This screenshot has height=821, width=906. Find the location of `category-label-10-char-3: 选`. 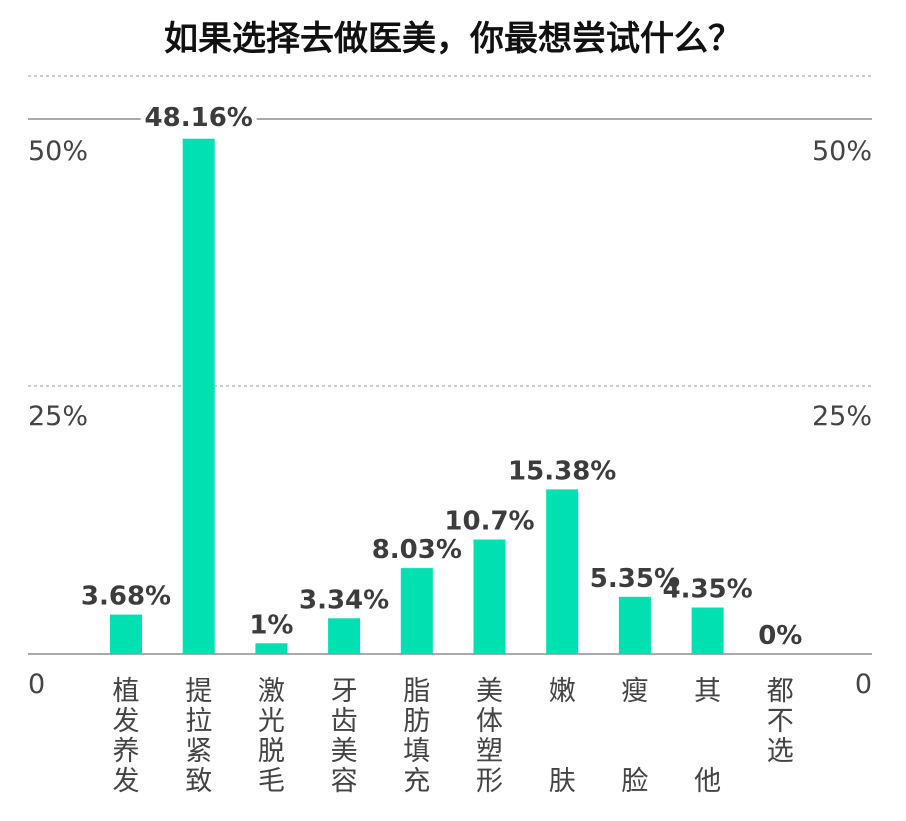

category-label-10-char-3: 选 is located at coordinates (780, 751).